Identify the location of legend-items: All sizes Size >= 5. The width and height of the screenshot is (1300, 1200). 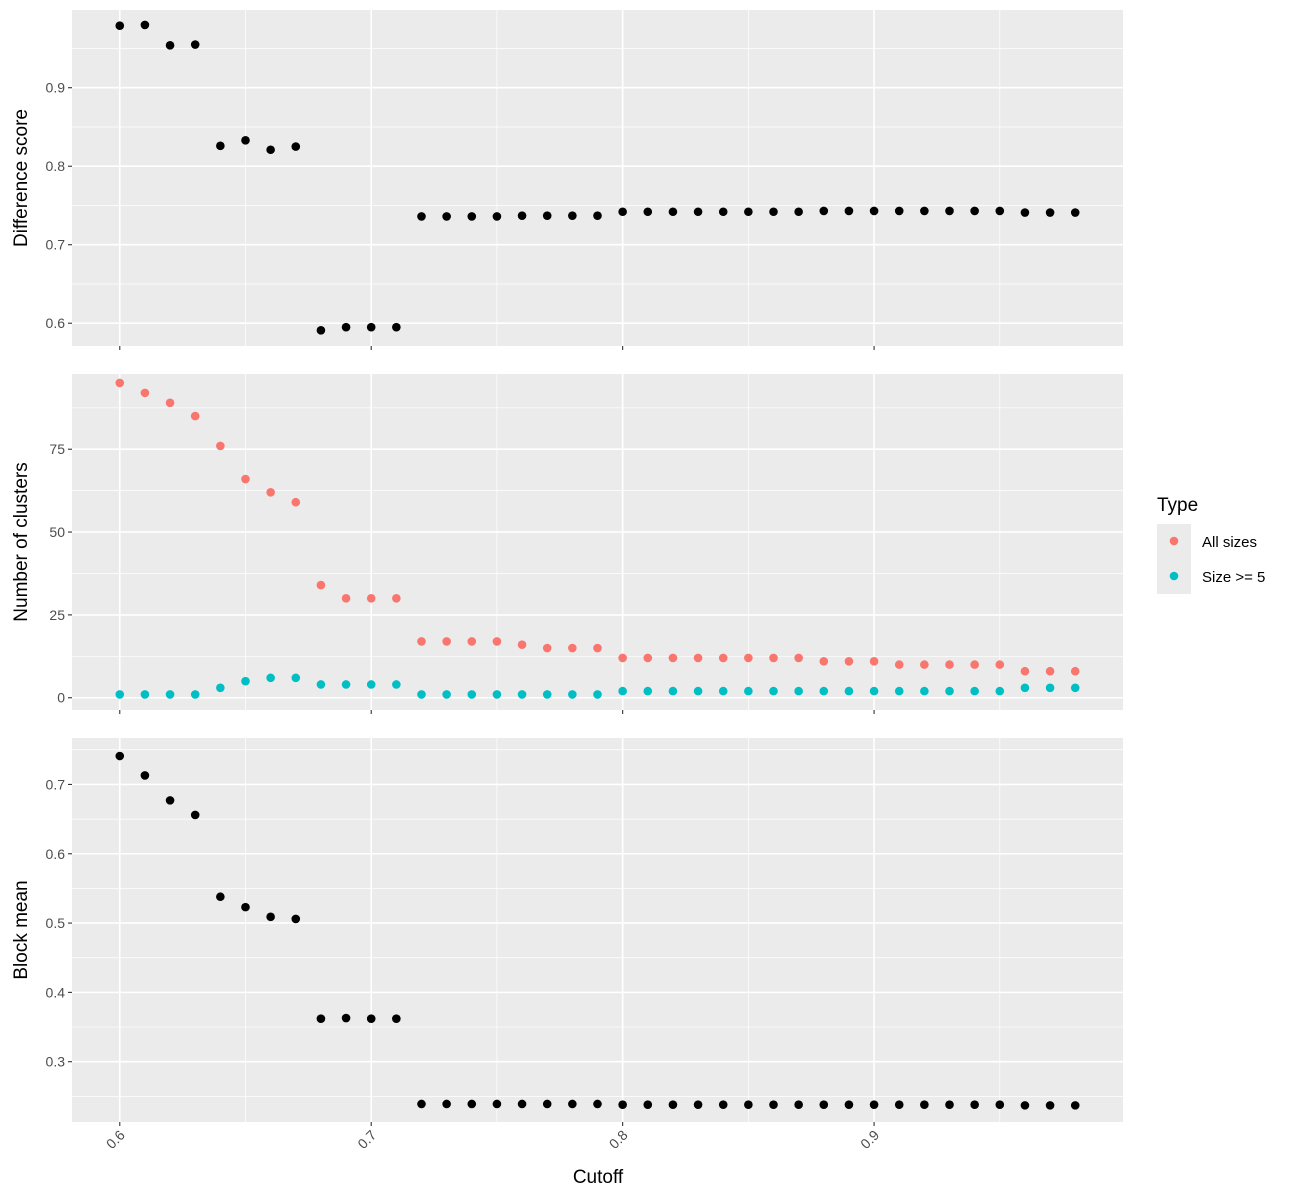
(1217, 560).